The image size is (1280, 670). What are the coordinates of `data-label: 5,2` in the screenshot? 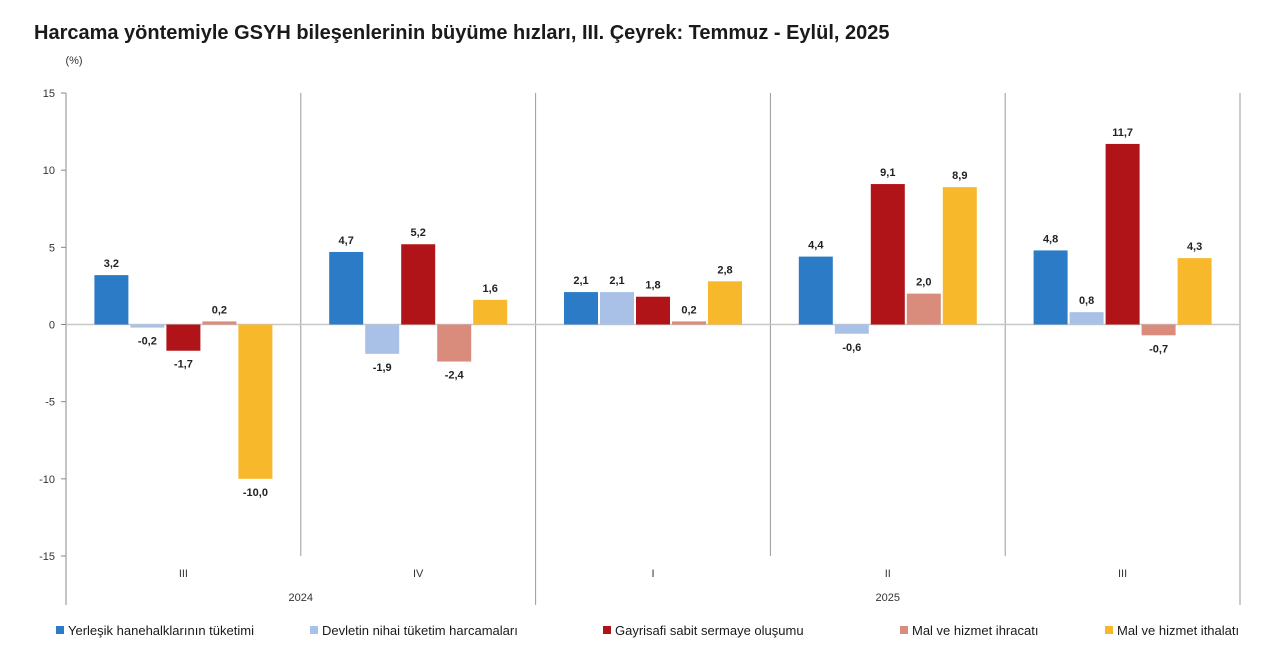 It's located at (418, 233).